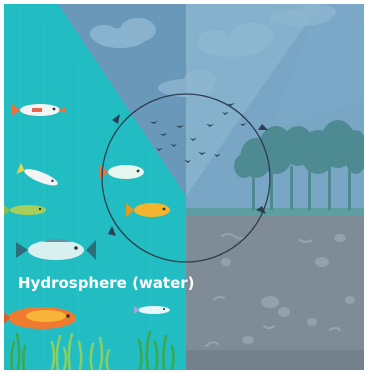 The width and height of the screenshot is (368, 374). What do you see at coordinates (92, 351) in the screenshot?
I see `seaweed-icon` at bounding box center [92, 351].